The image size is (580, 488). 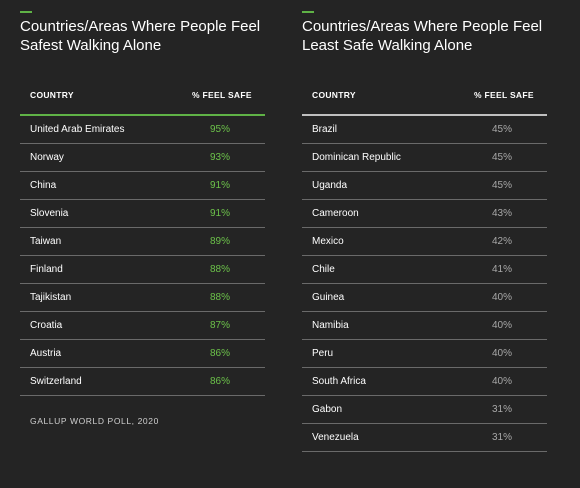 I want to click on table-row: Finland 88%, so click(x=142, y=270).